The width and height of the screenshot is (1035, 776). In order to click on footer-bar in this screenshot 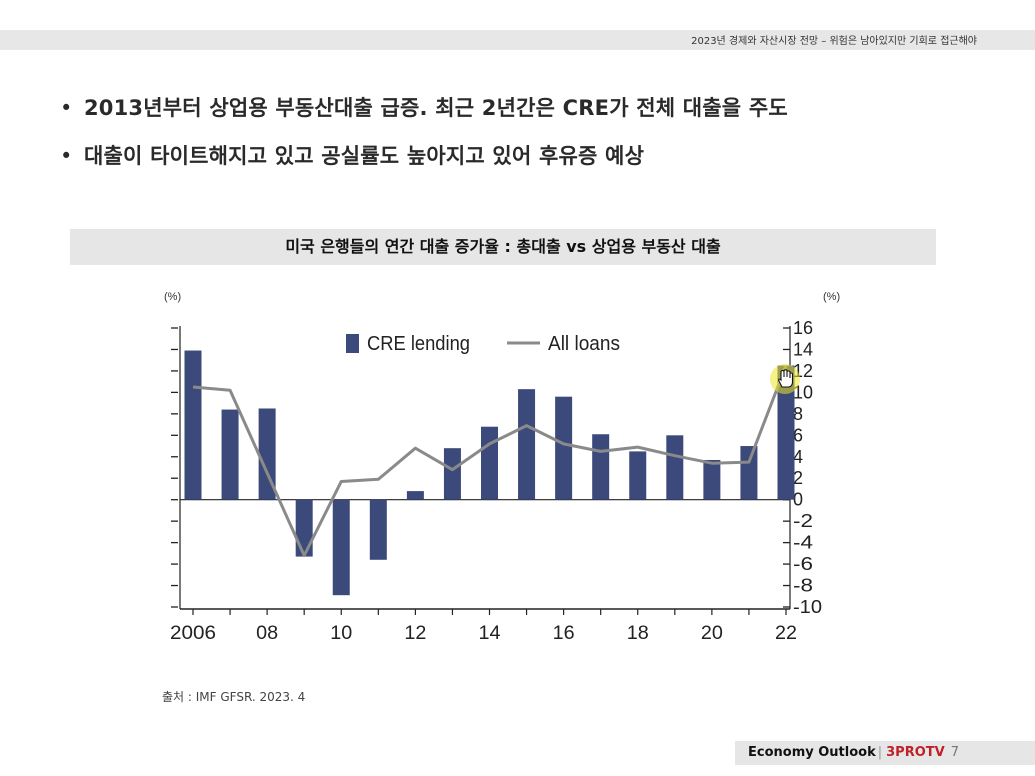, I will do `click(885, 753)`.